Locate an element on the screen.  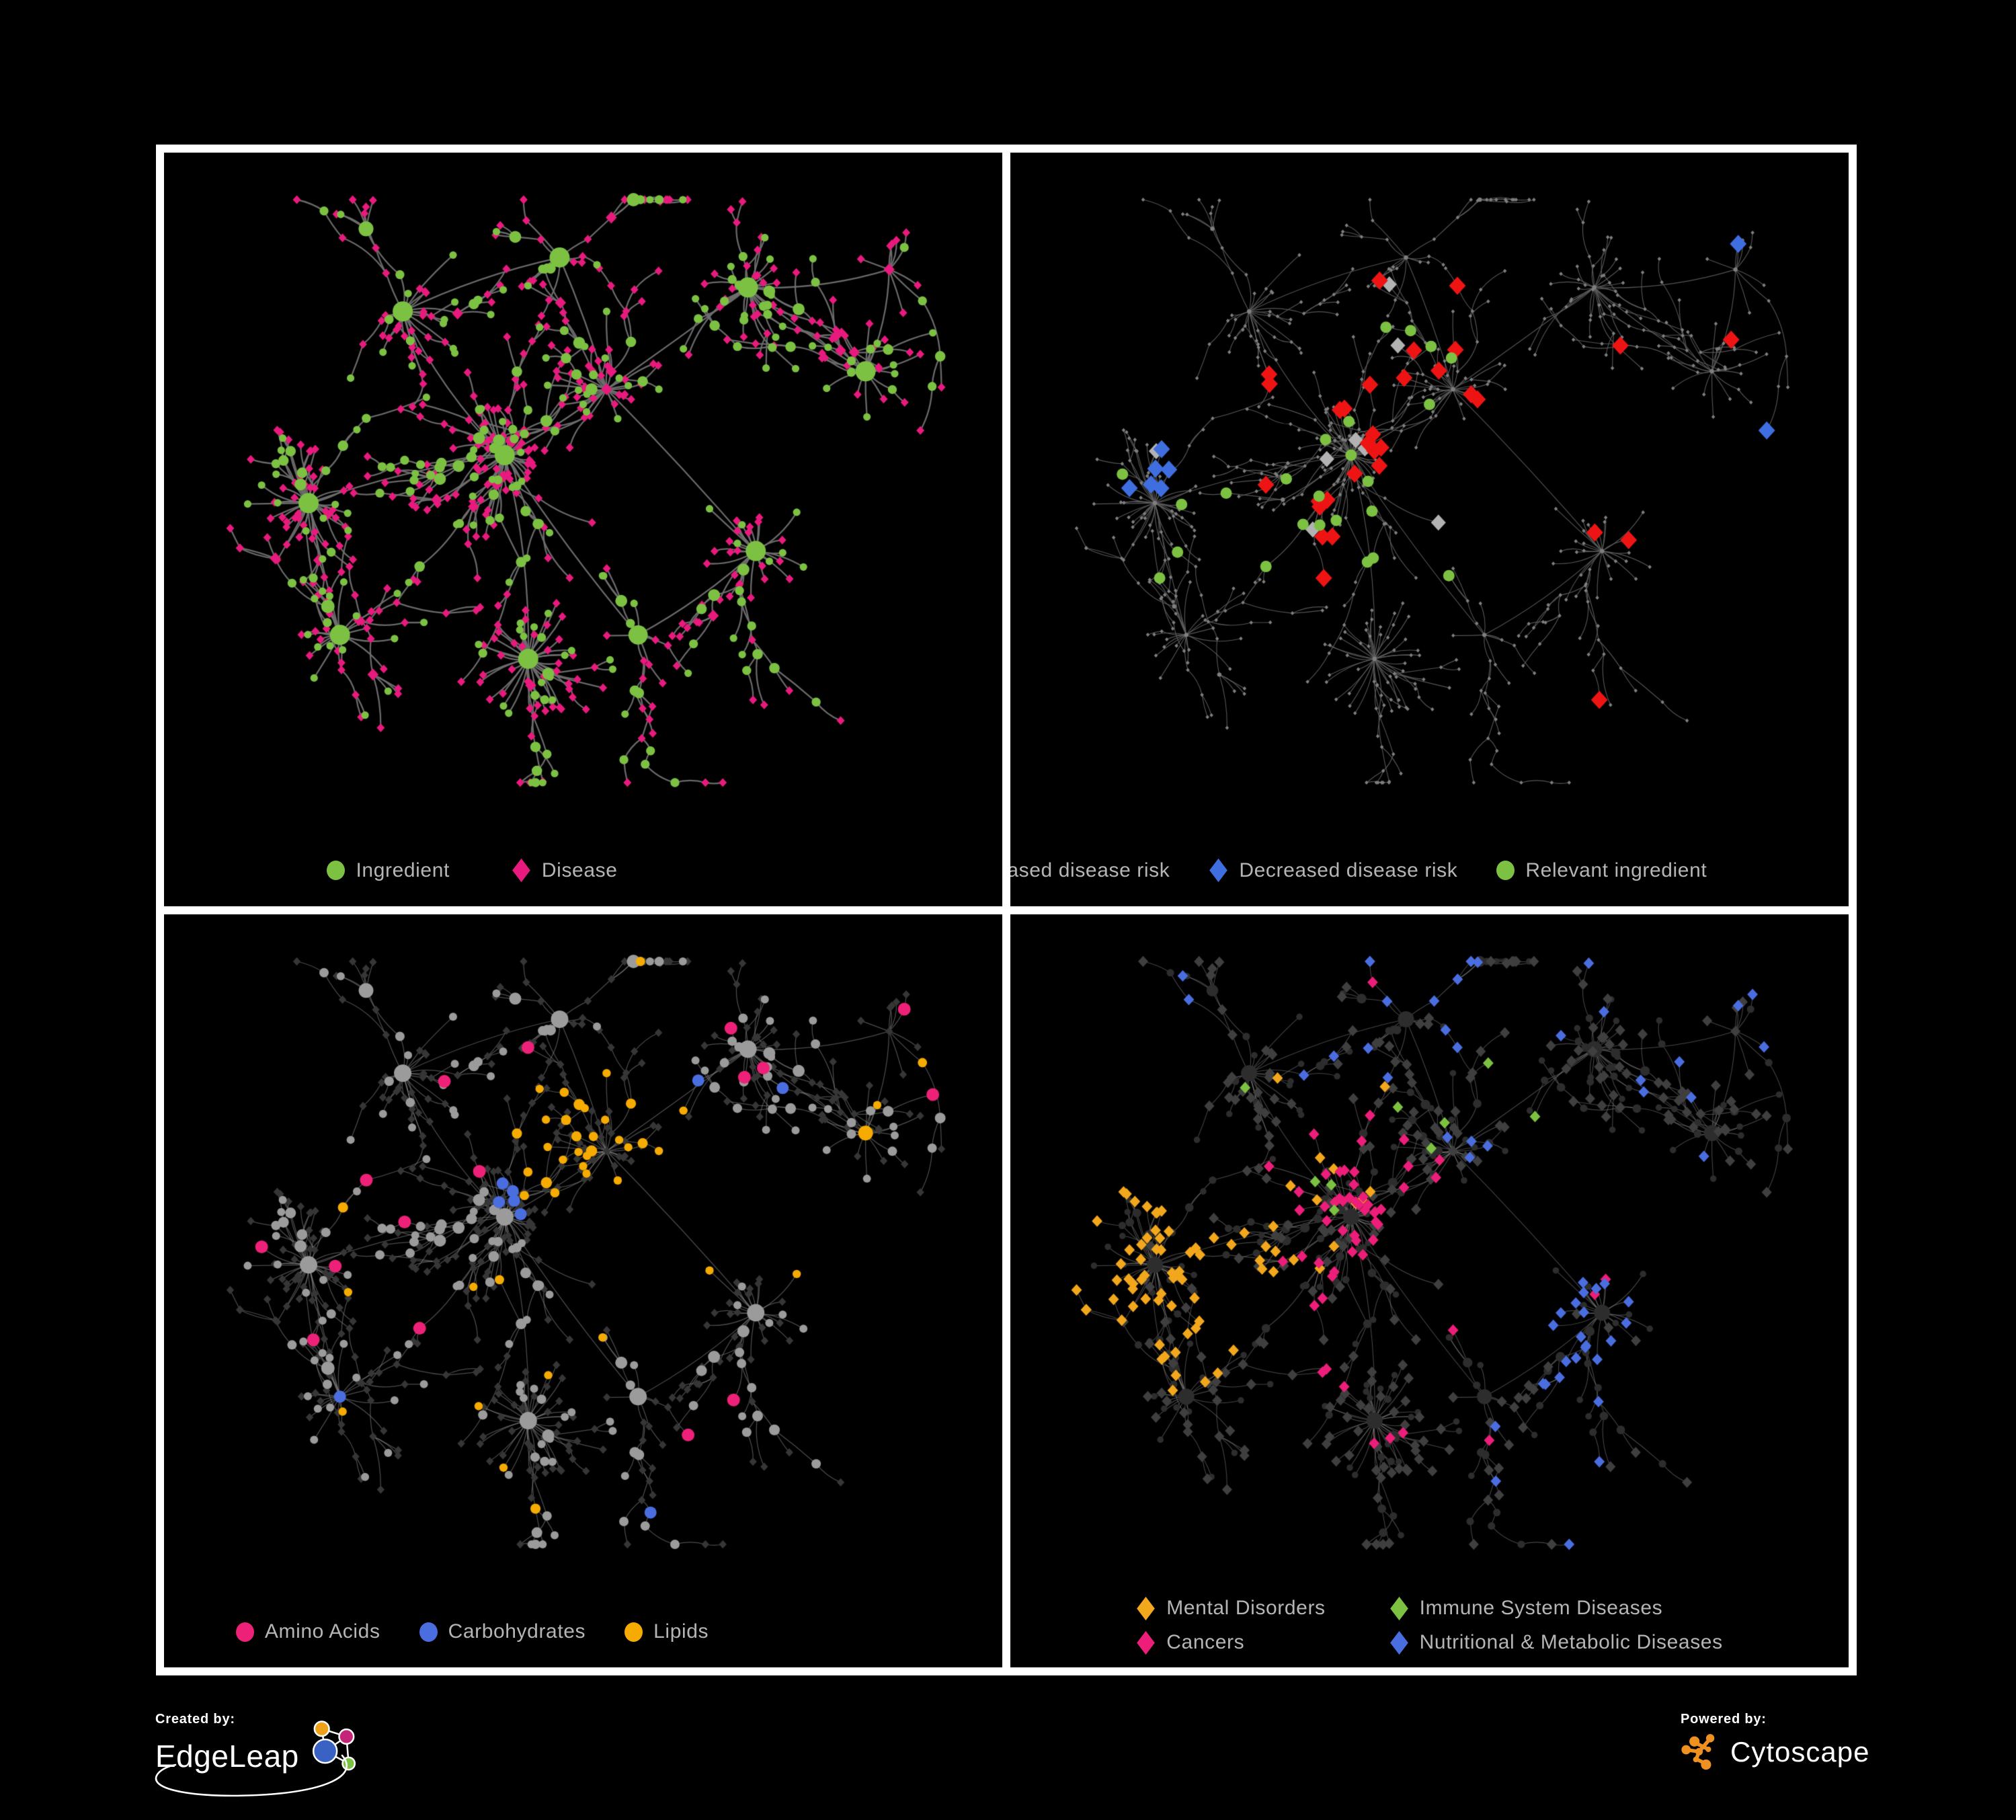
legend-label: Cancers is located at coordinates (1205, 1642).